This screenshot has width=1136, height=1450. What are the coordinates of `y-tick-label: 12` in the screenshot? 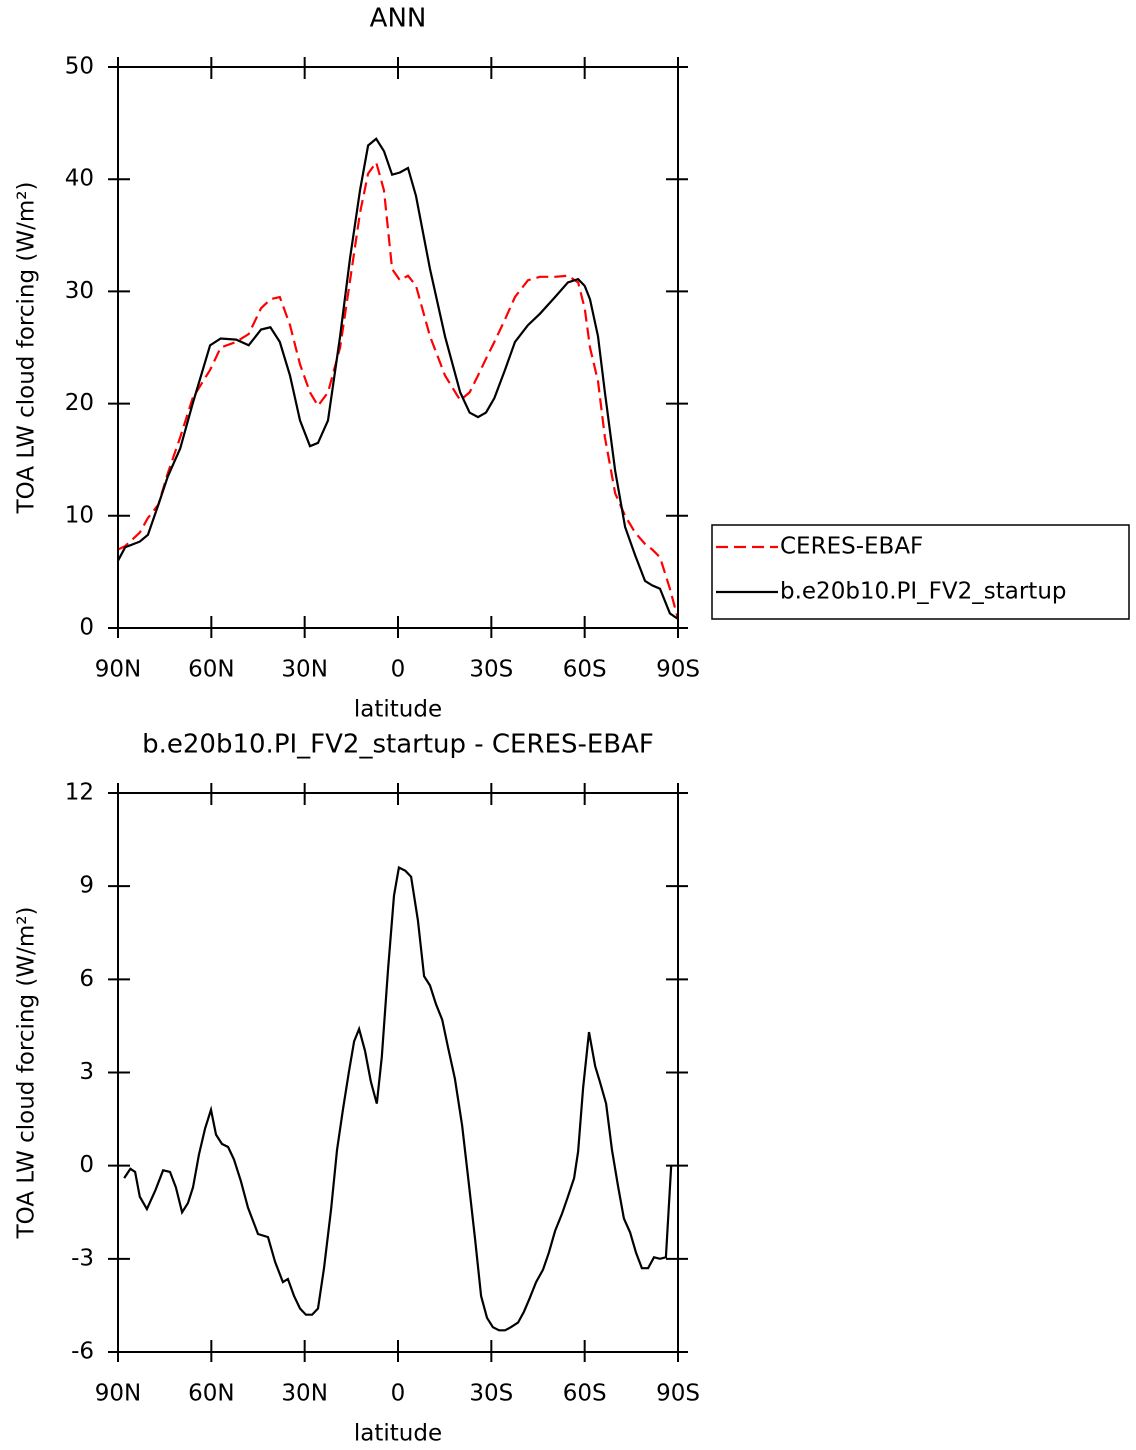 It's located at (79, 793).